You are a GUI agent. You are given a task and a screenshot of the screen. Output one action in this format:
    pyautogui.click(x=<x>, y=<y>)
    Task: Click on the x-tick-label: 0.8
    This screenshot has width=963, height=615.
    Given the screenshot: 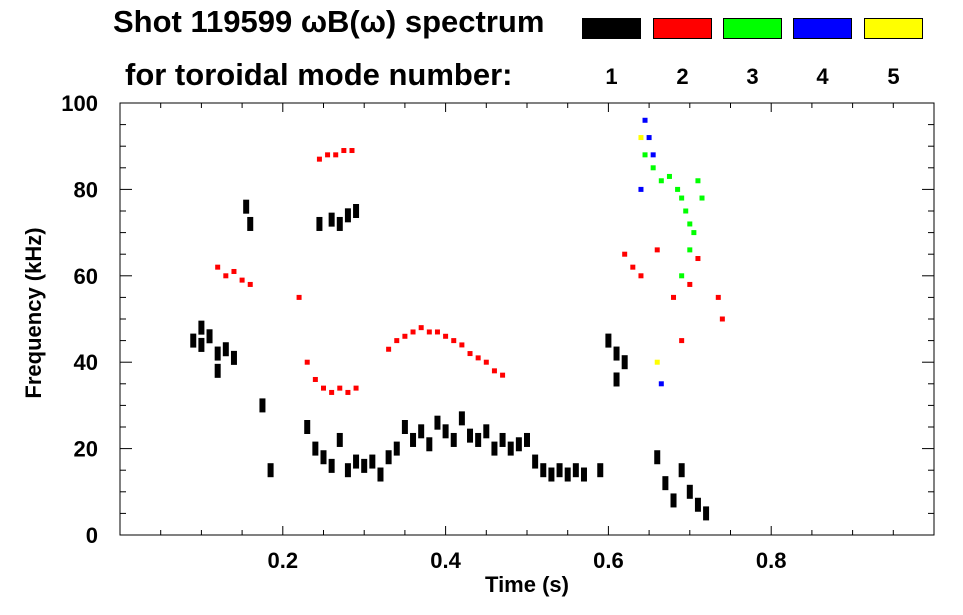 What is the action you would take?
    pyautogui.click(x=771, y=560)
    